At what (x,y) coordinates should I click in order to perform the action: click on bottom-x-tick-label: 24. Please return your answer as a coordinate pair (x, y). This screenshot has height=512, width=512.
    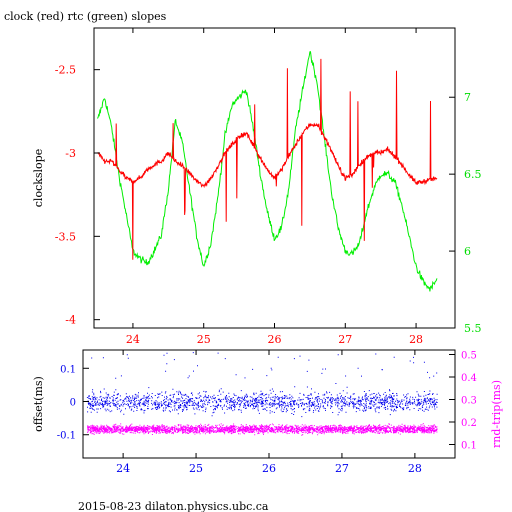
    Looking at the image, I should click on (123, 468).